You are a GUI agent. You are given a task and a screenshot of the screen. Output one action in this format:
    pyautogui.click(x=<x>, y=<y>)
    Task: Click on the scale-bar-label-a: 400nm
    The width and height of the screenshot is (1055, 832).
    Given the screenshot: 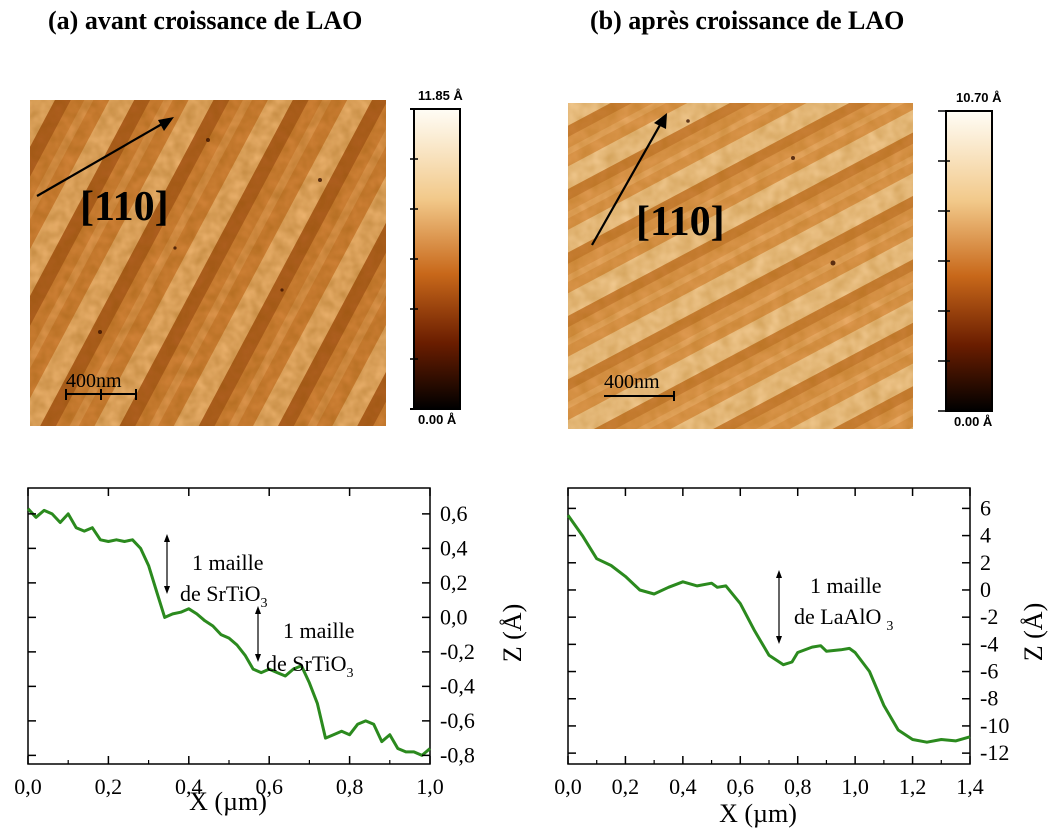 What is the action you would take?
    pyautogui.click(x=94, y=381)
    